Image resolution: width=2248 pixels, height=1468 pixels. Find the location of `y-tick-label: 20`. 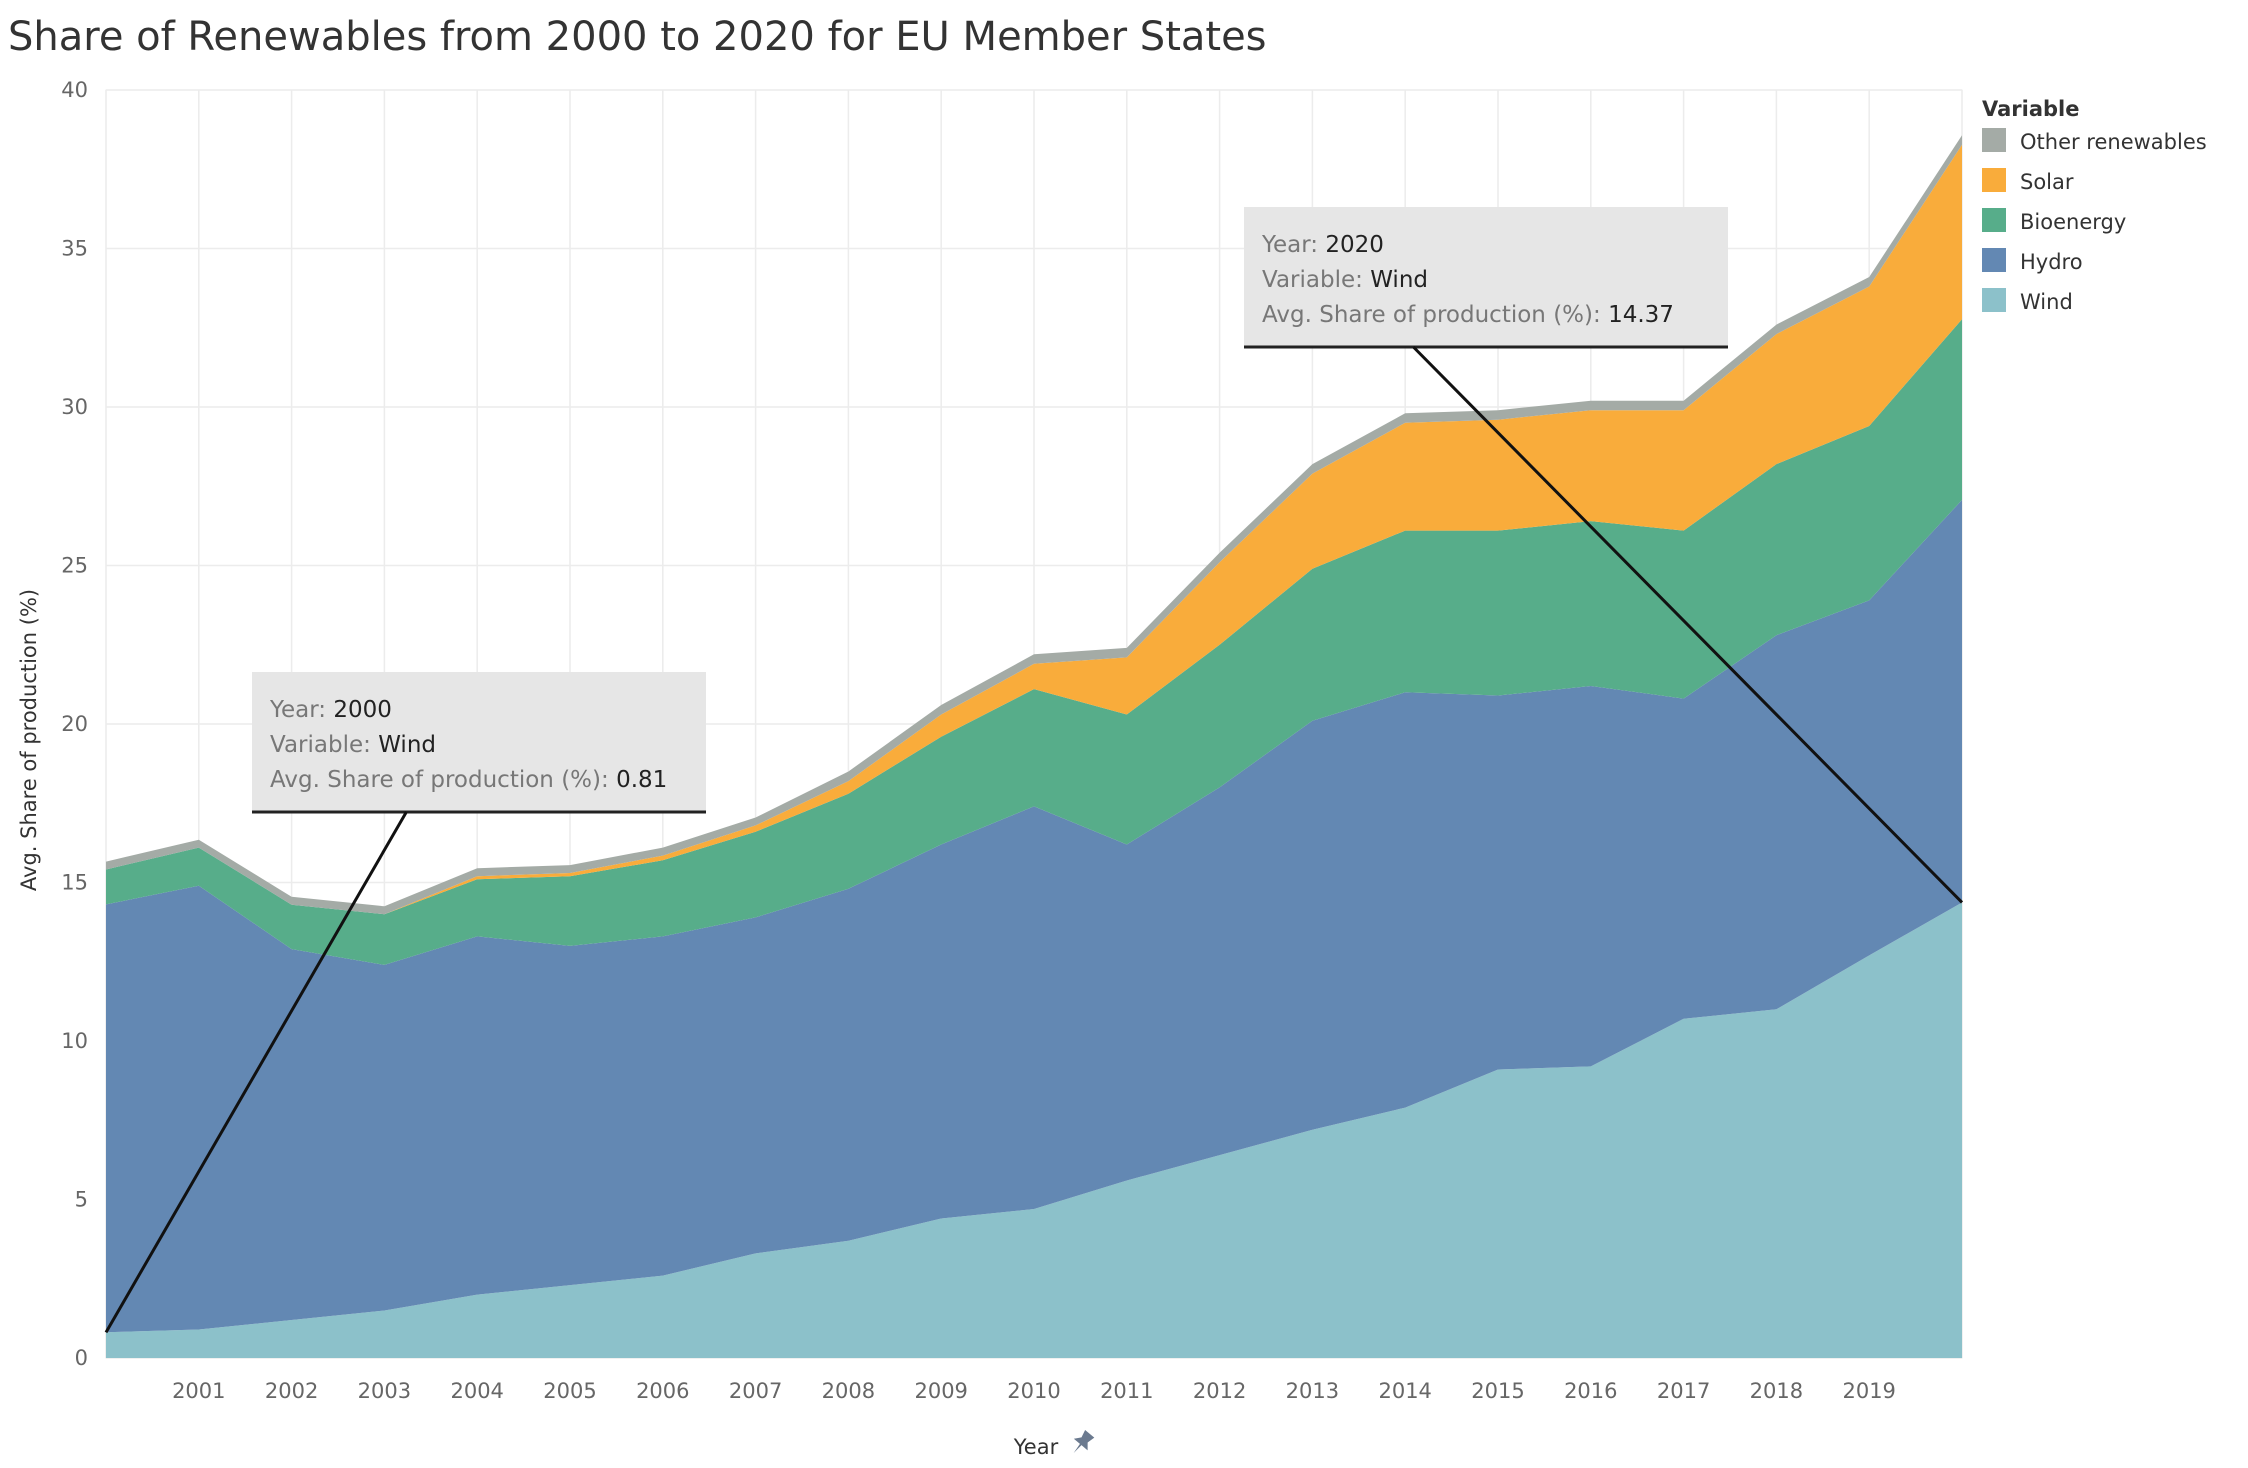

y-tick-label: 20 is located at coordinates (74, 724).